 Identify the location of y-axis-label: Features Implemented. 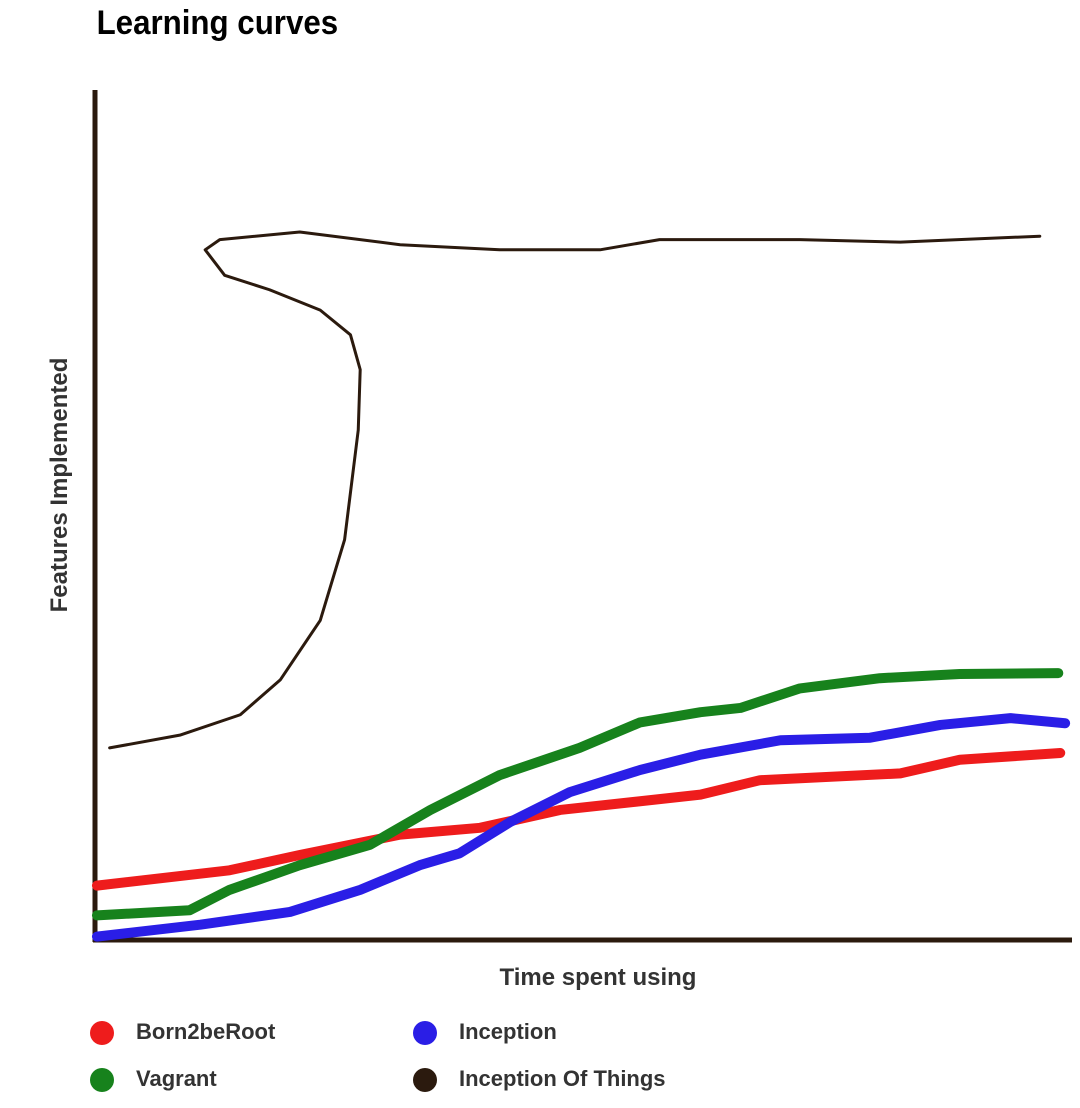
(59, 485).